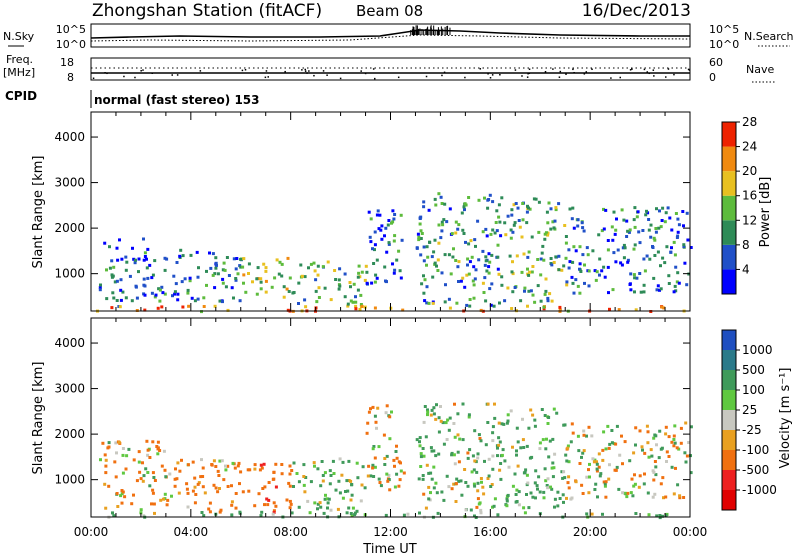  What do you see at coordinates (430, 30) in the screenshot?
I see `nsky-spikes` at bounding box center [430, 30].